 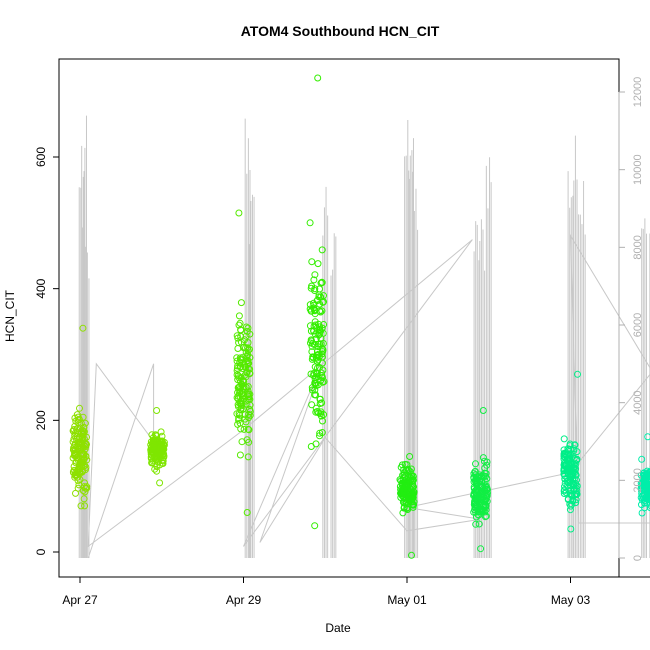 I want to click on x-tick-label: May 01, so click(x=407, y=600).